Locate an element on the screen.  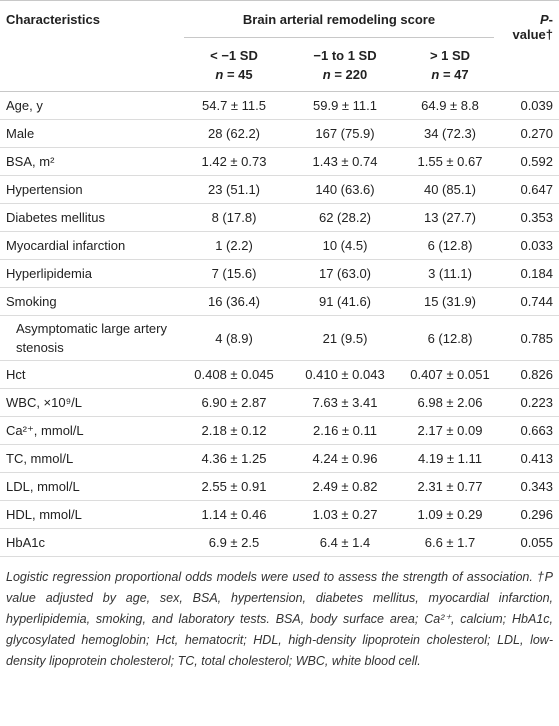
value-cell: 6.6 ± 1.7 is located at coordinates (450, 542).